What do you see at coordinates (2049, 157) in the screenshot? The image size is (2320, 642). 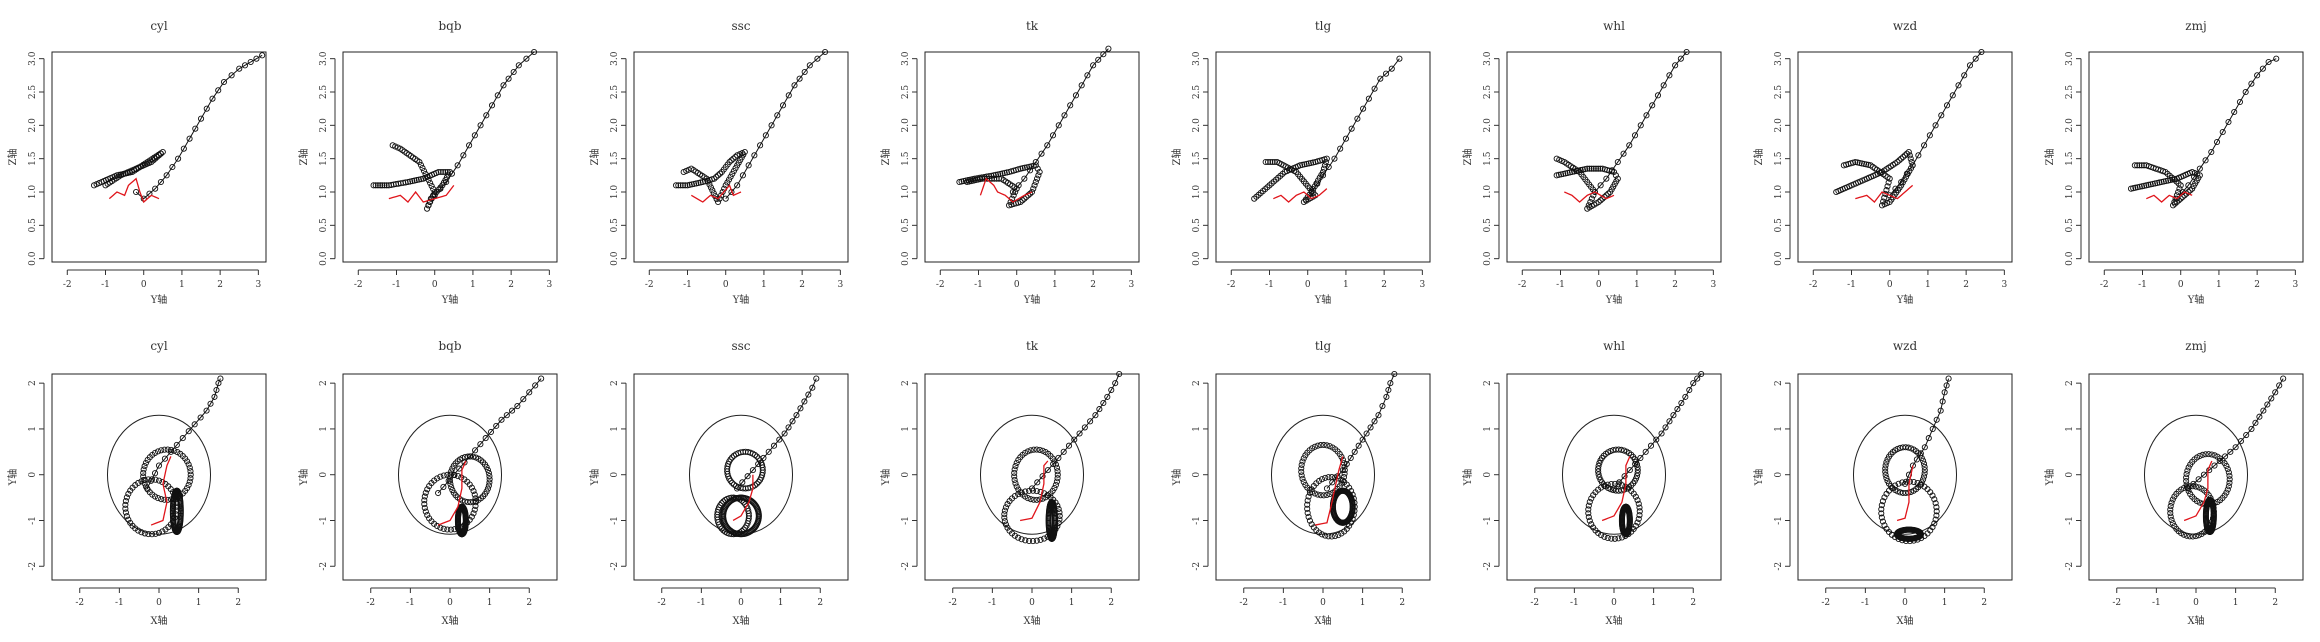 I see `y-axis-label: Z轴` at bounding box center [2049, 157].